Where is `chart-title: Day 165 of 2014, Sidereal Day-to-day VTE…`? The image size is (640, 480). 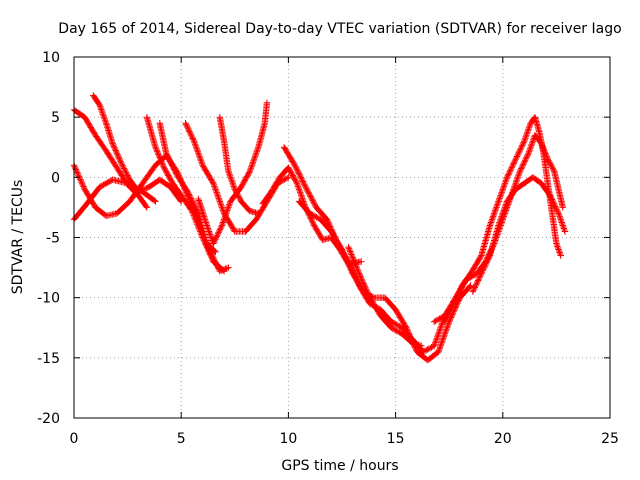 chart-title: Day 165 of 2014, Sidereal Day-to-day VTE… is located at coordinates (339, 29).